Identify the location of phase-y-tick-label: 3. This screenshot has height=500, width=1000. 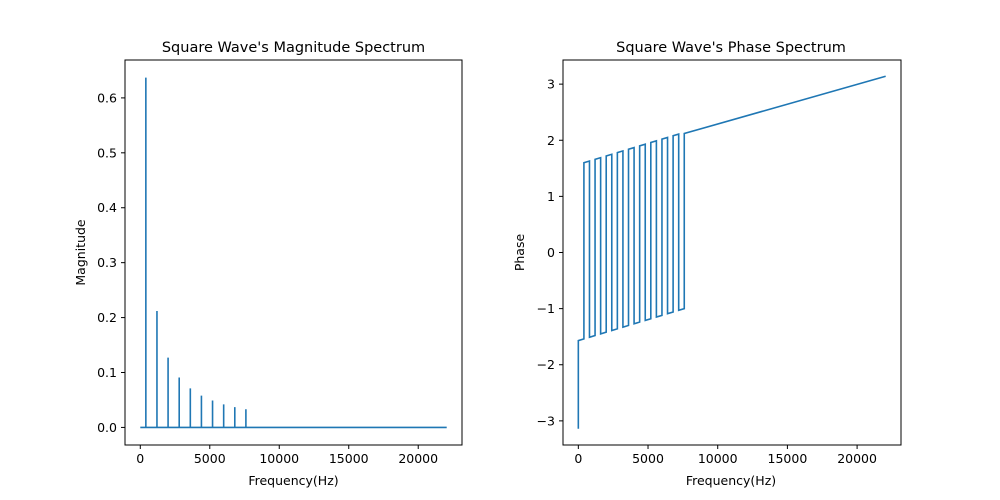
(551, 84).